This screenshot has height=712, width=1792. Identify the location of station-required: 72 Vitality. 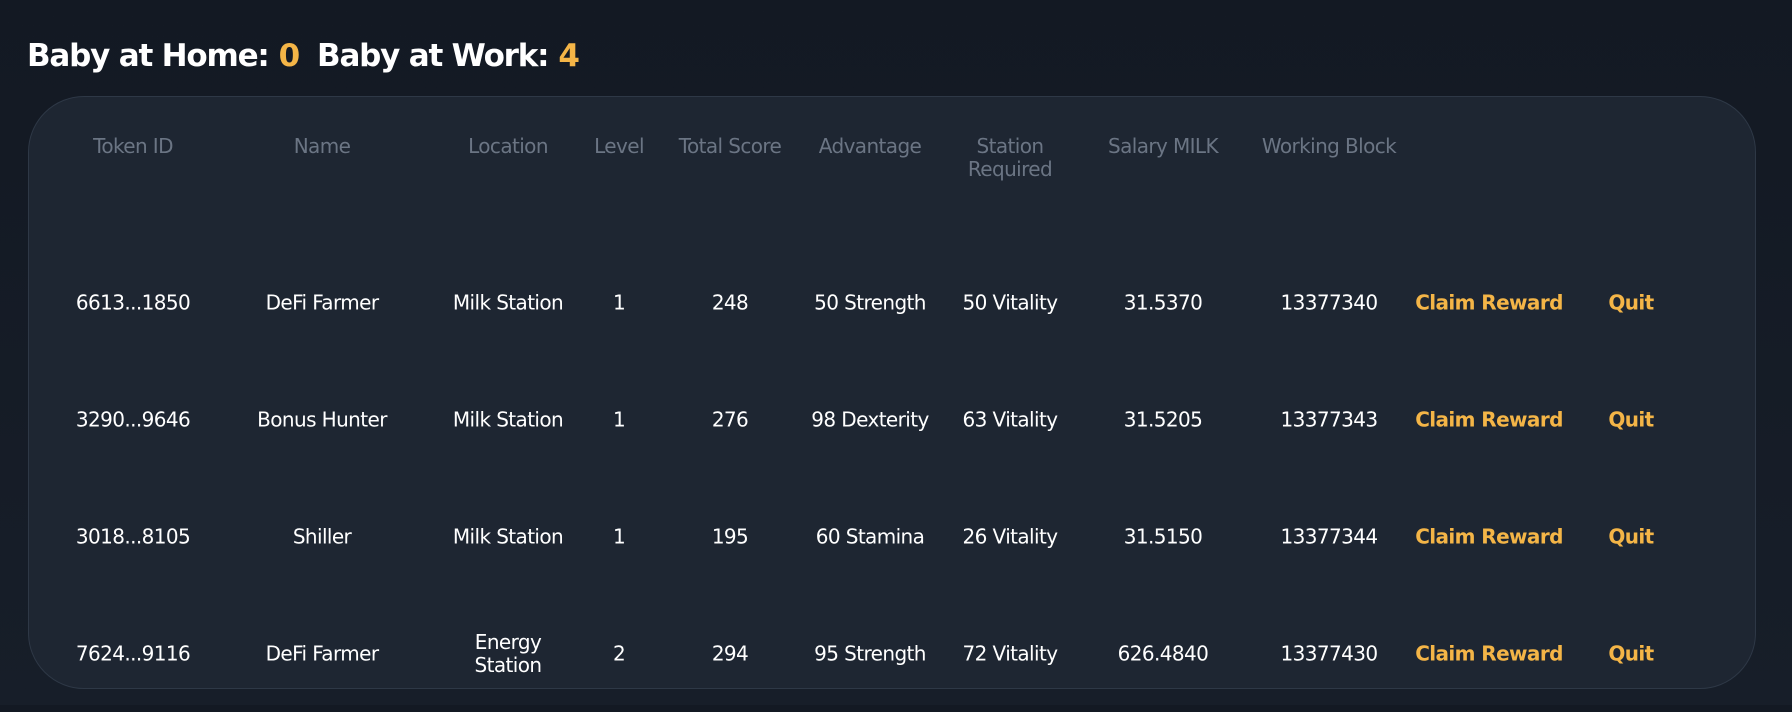
(1010, 653).